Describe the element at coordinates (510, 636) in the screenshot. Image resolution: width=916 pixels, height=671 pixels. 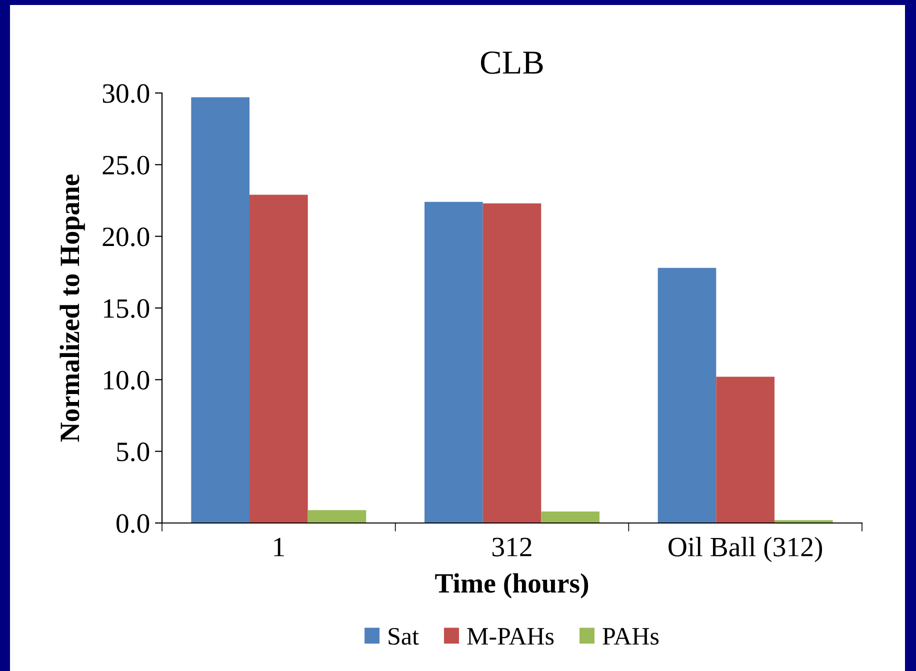
I see `legend-label: M-PAHs` at that location.